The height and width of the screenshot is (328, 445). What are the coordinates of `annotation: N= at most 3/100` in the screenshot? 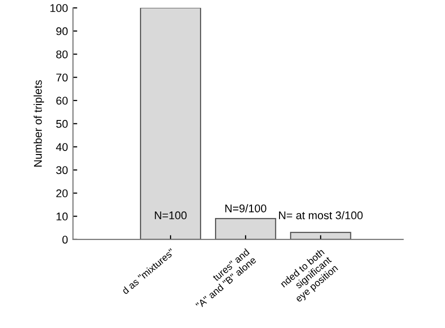 It's located at (321, 215).